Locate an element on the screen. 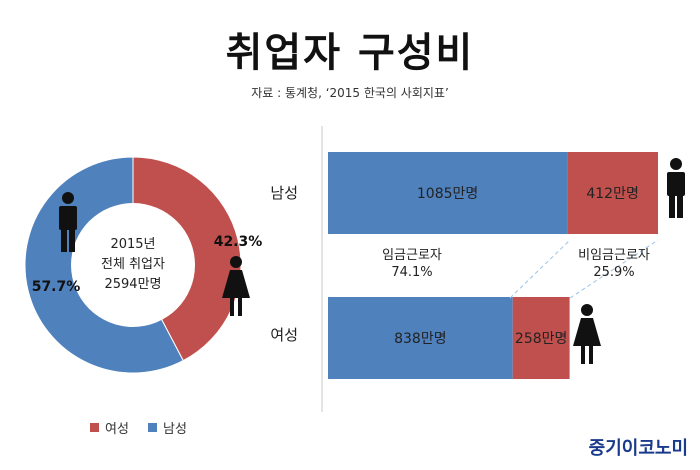 The width and height of the screenshot is (700, 470). connector-line-right is located at coordinates (614, 269).